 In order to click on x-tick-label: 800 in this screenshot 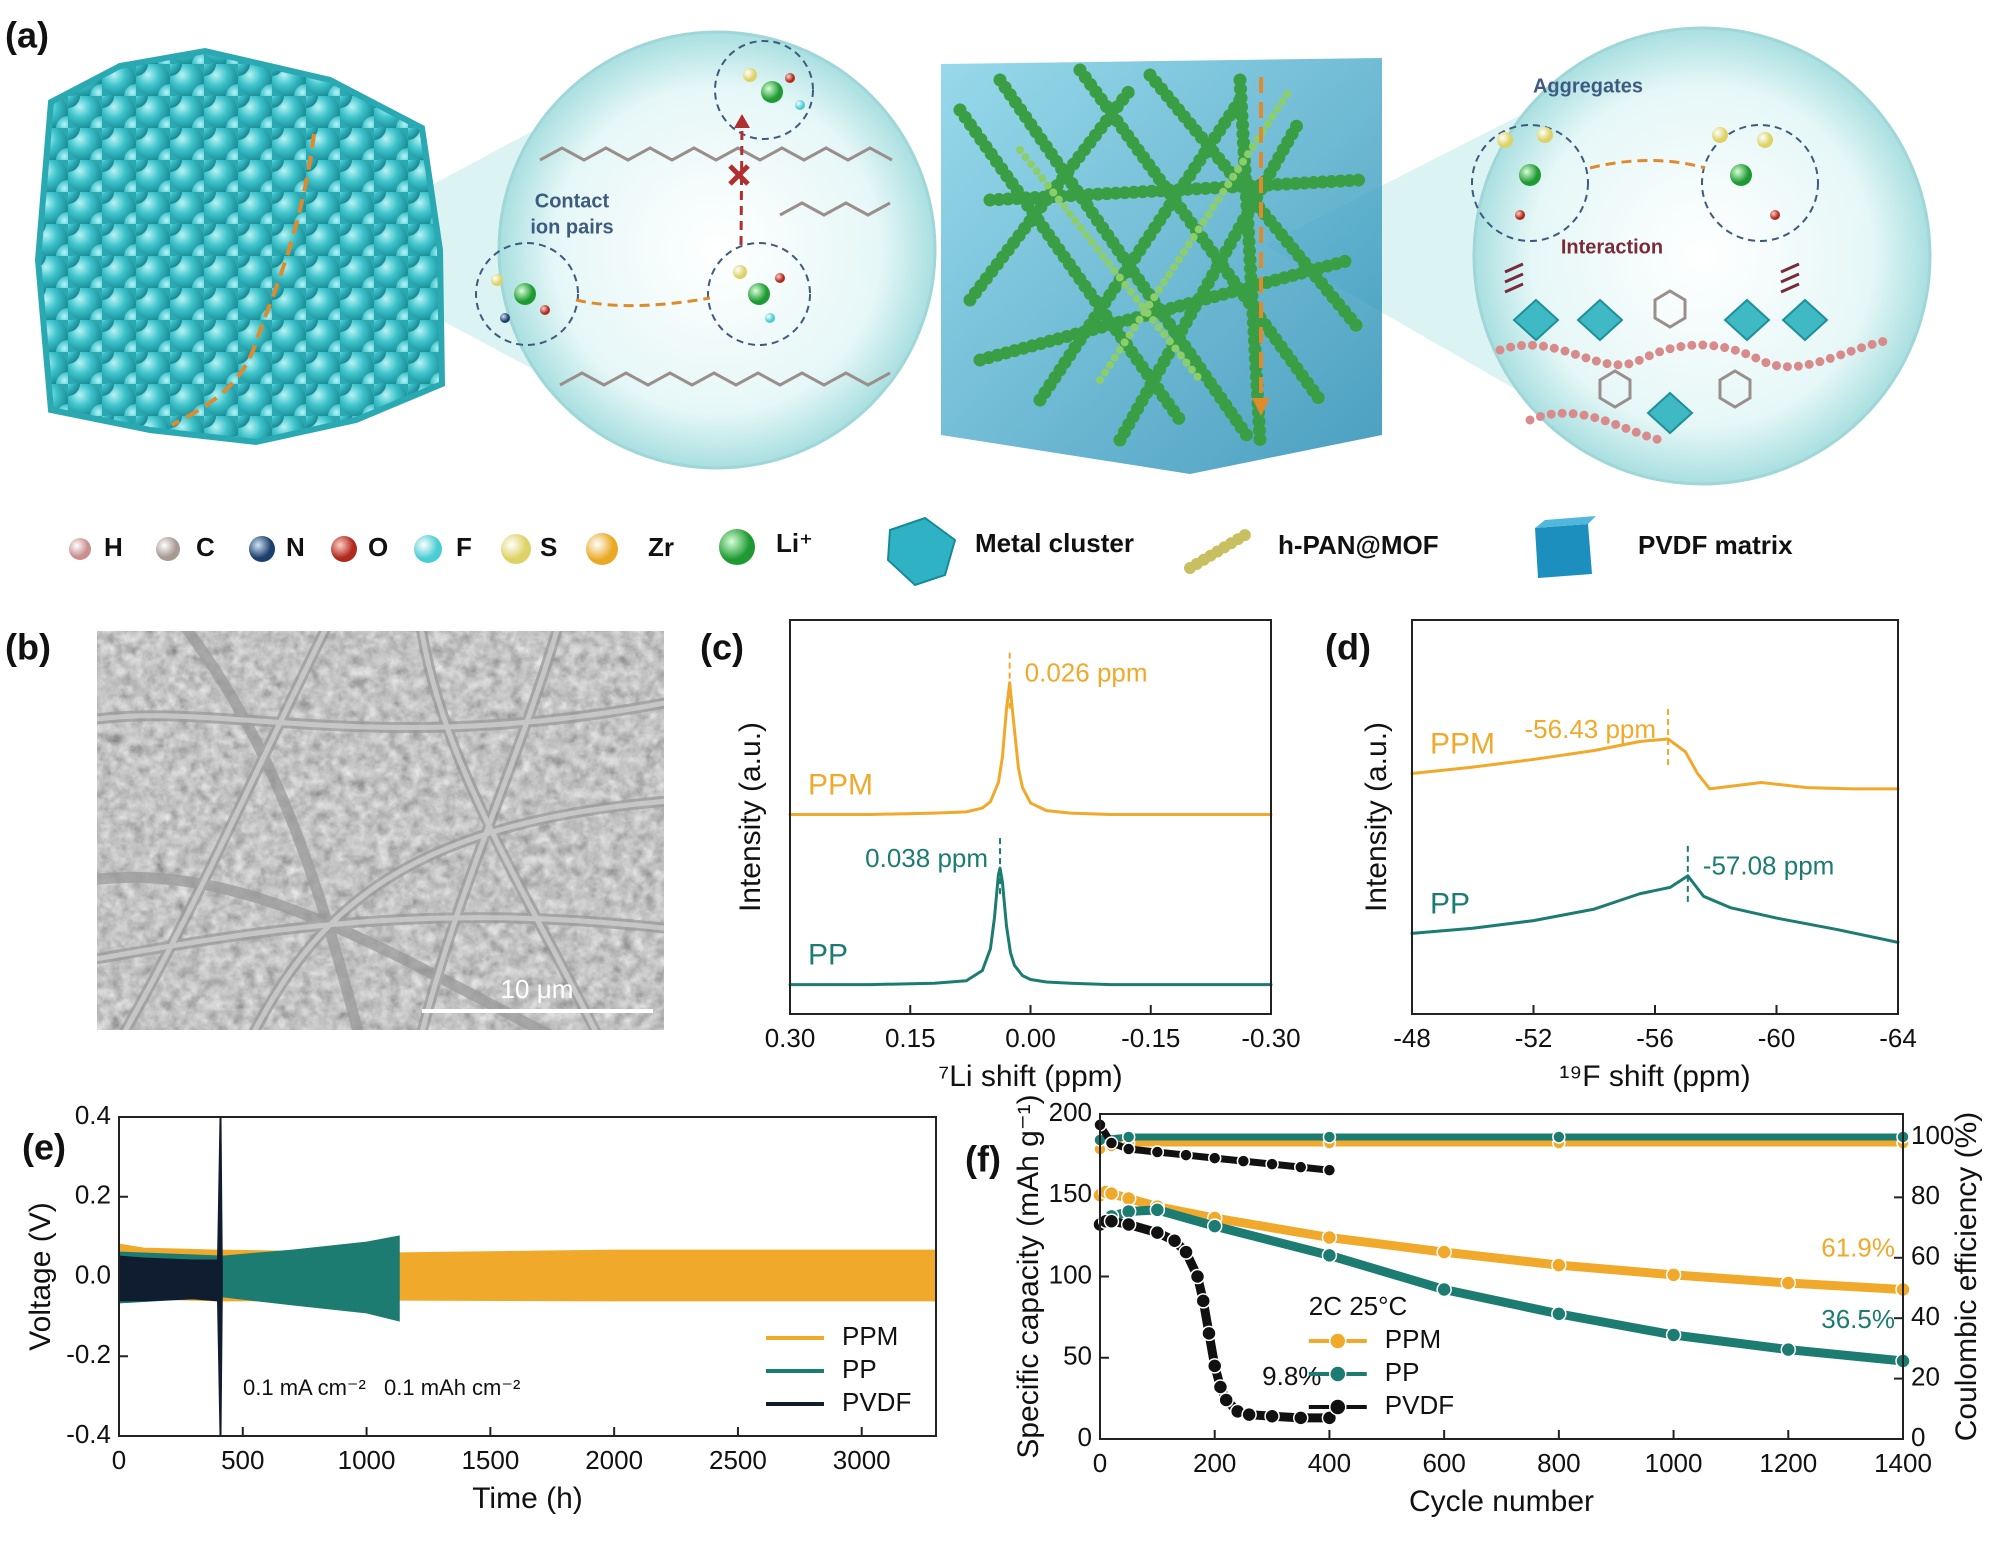, I will do `click(1558, 1463)`.